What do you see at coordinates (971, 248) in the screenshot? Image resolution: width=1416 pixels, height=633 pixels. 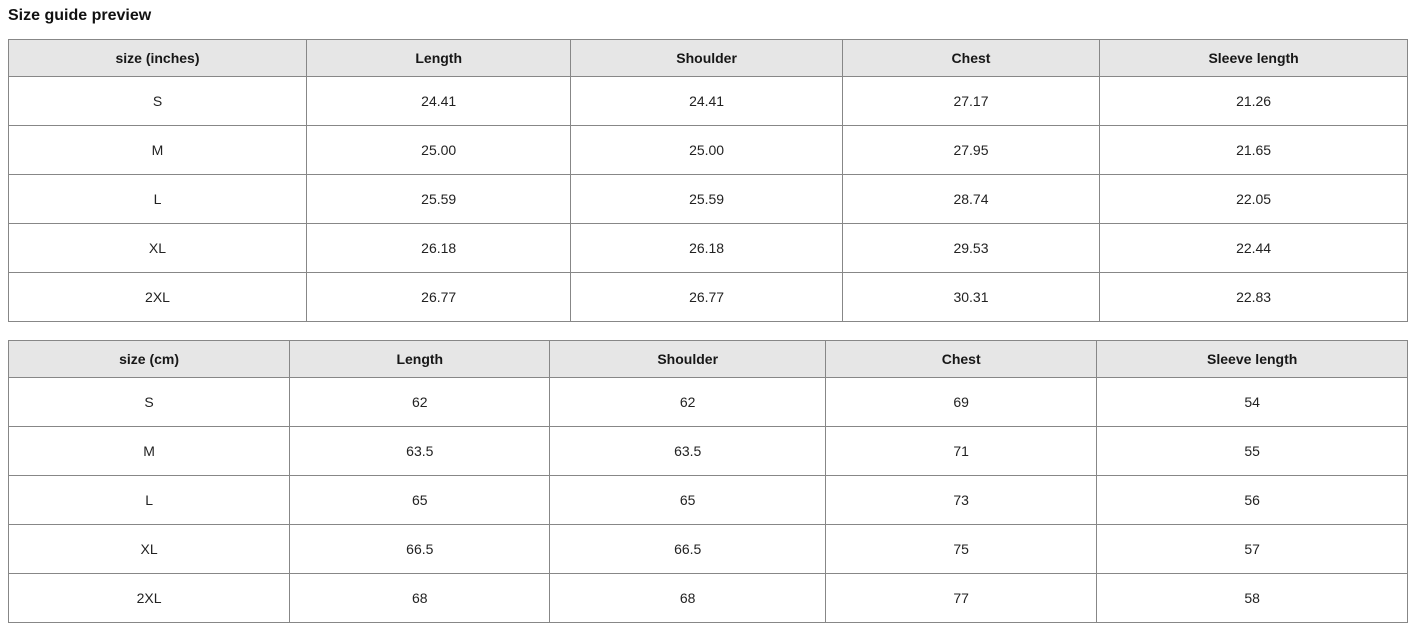 I see `measurement-cell: 29.53` at bounding box center [971, 248].